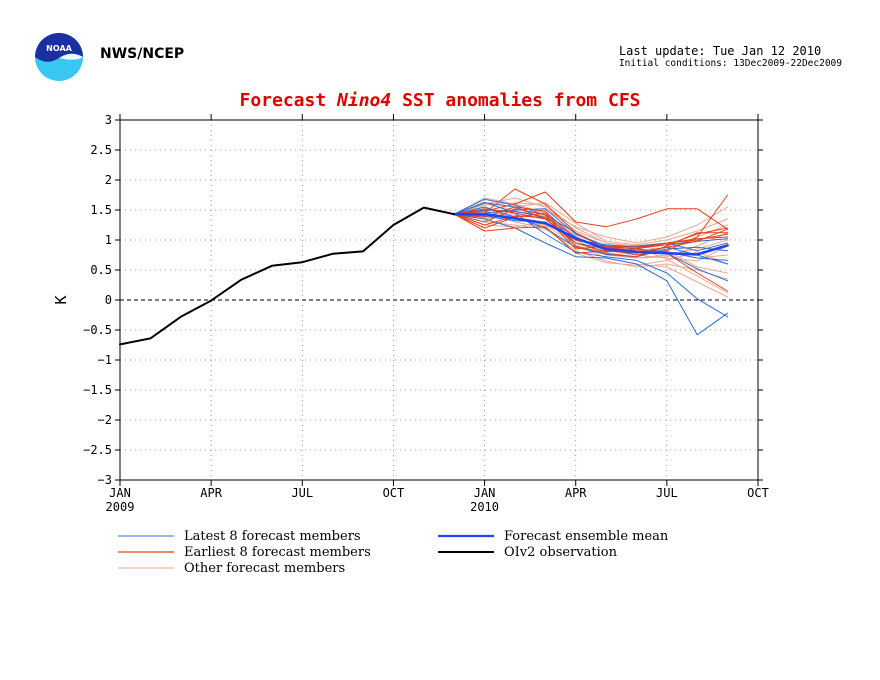  Describe the element at coordinates (364, 100) in the screenshot. I see `title-region: Nino4` at that location.